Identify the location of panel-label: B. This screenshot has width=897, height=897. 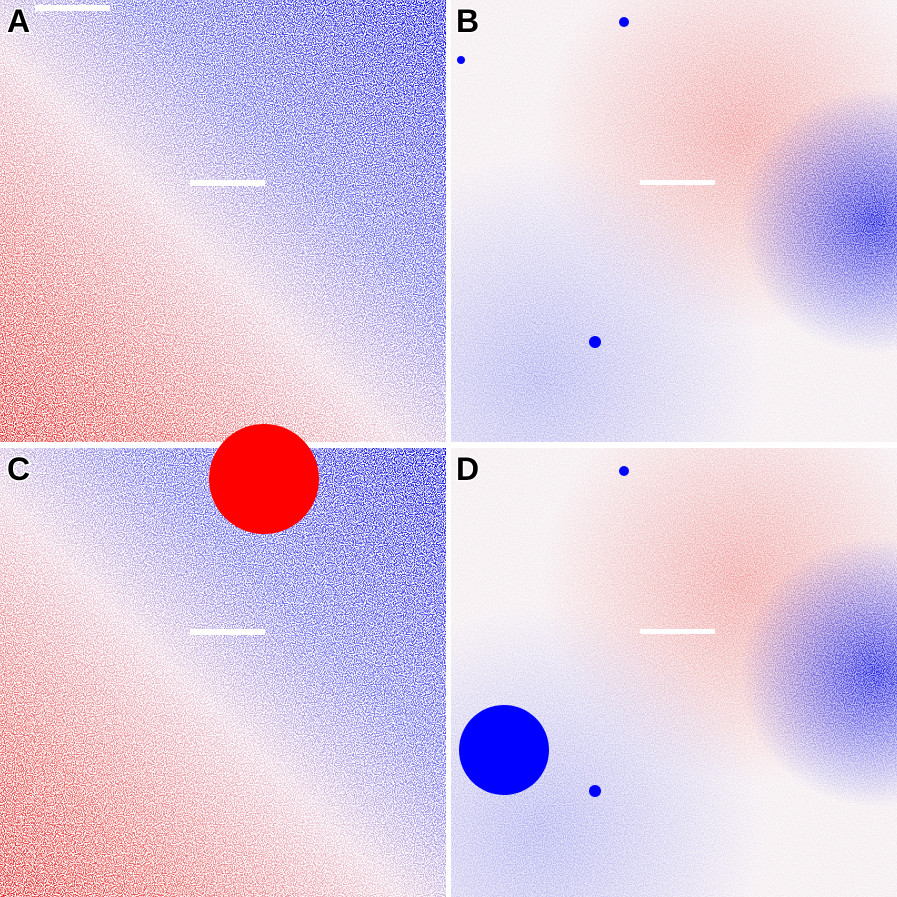
(467, 21).